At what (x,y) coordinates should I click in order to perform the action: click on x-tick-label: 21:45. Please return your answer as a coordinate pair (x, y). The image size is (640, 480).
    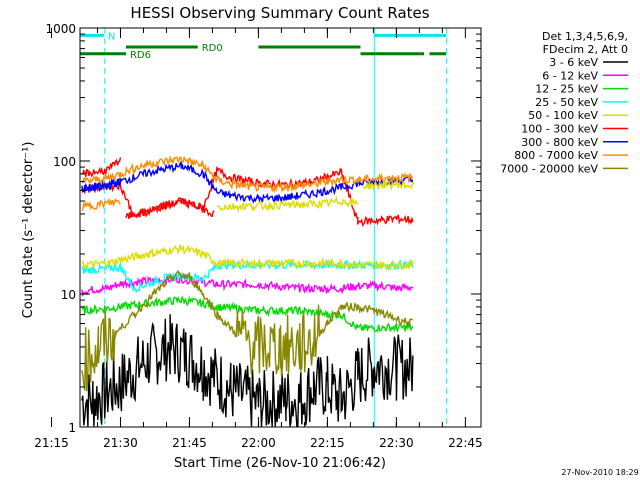
    Looking at the image, I should click on (189, 443).